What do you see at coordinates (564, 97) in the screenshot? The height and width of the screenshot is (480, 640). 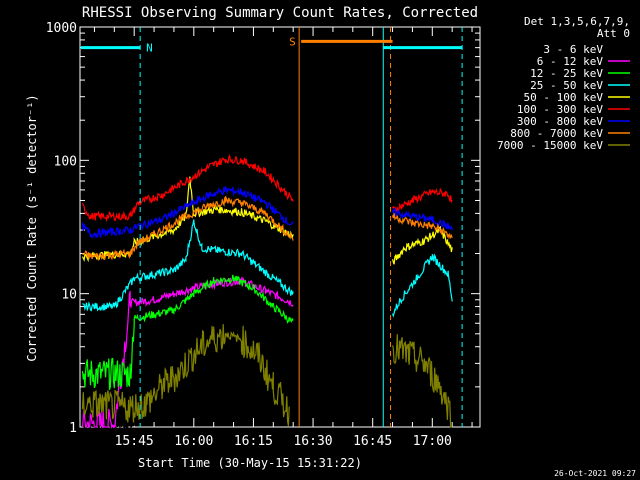 I see `legend-label: 50 - 100 keV` at bounding box center [564, 97].